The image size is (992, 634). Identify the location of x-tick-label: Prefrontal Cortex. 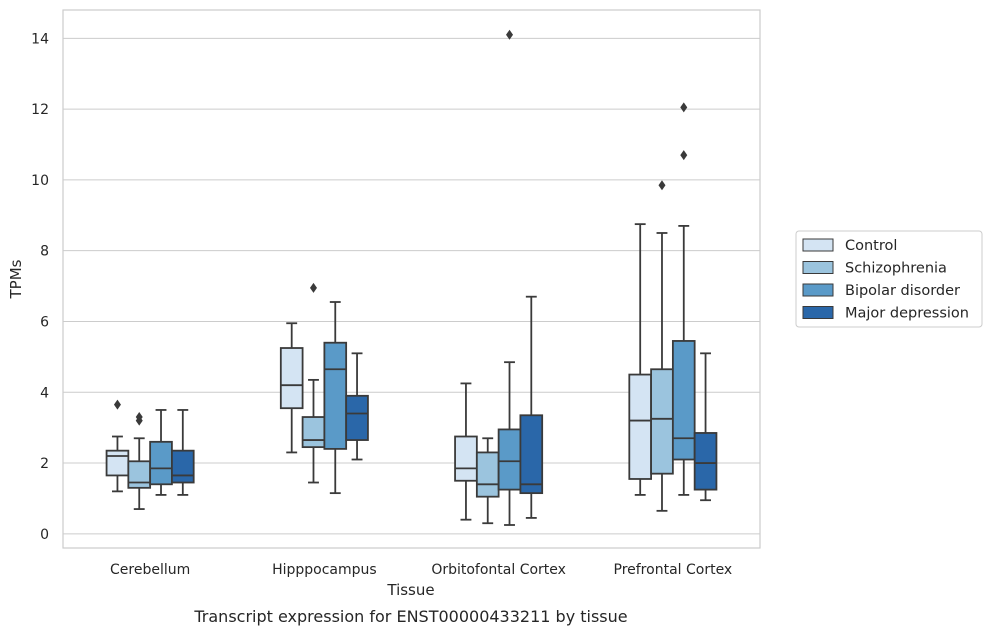
(673, 570).